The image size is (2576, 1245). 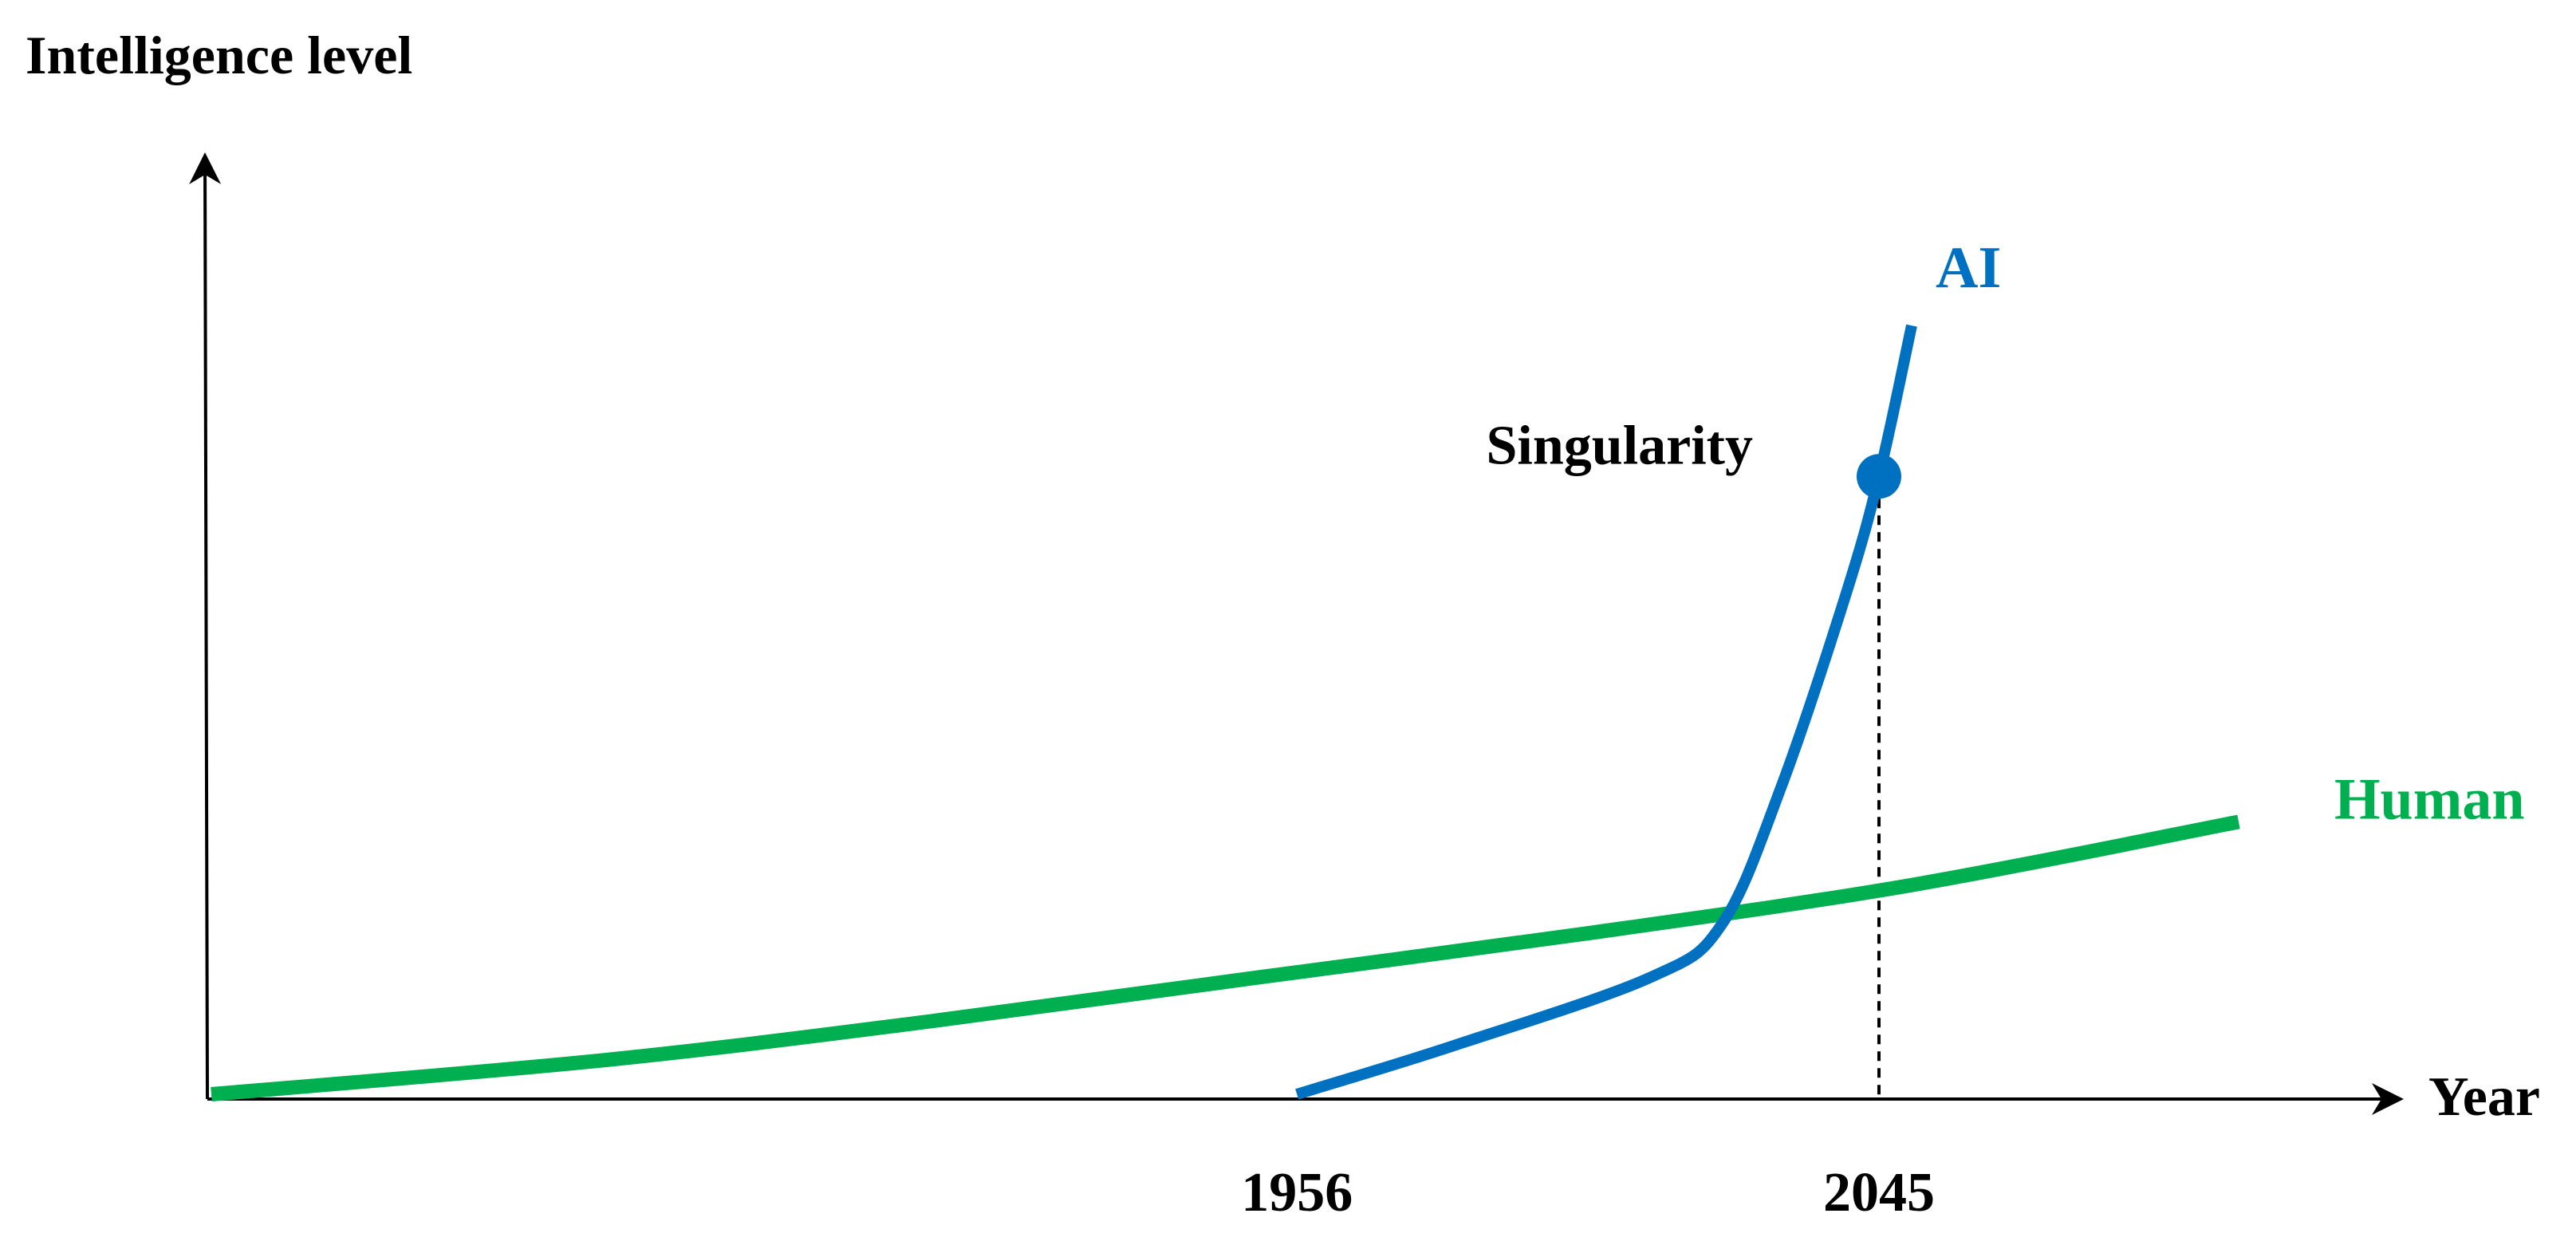 What do you see at coordinates (1968, 268) in the screenshot?
I see `series-label-ai: AI` at bounding box center [1968, 268].